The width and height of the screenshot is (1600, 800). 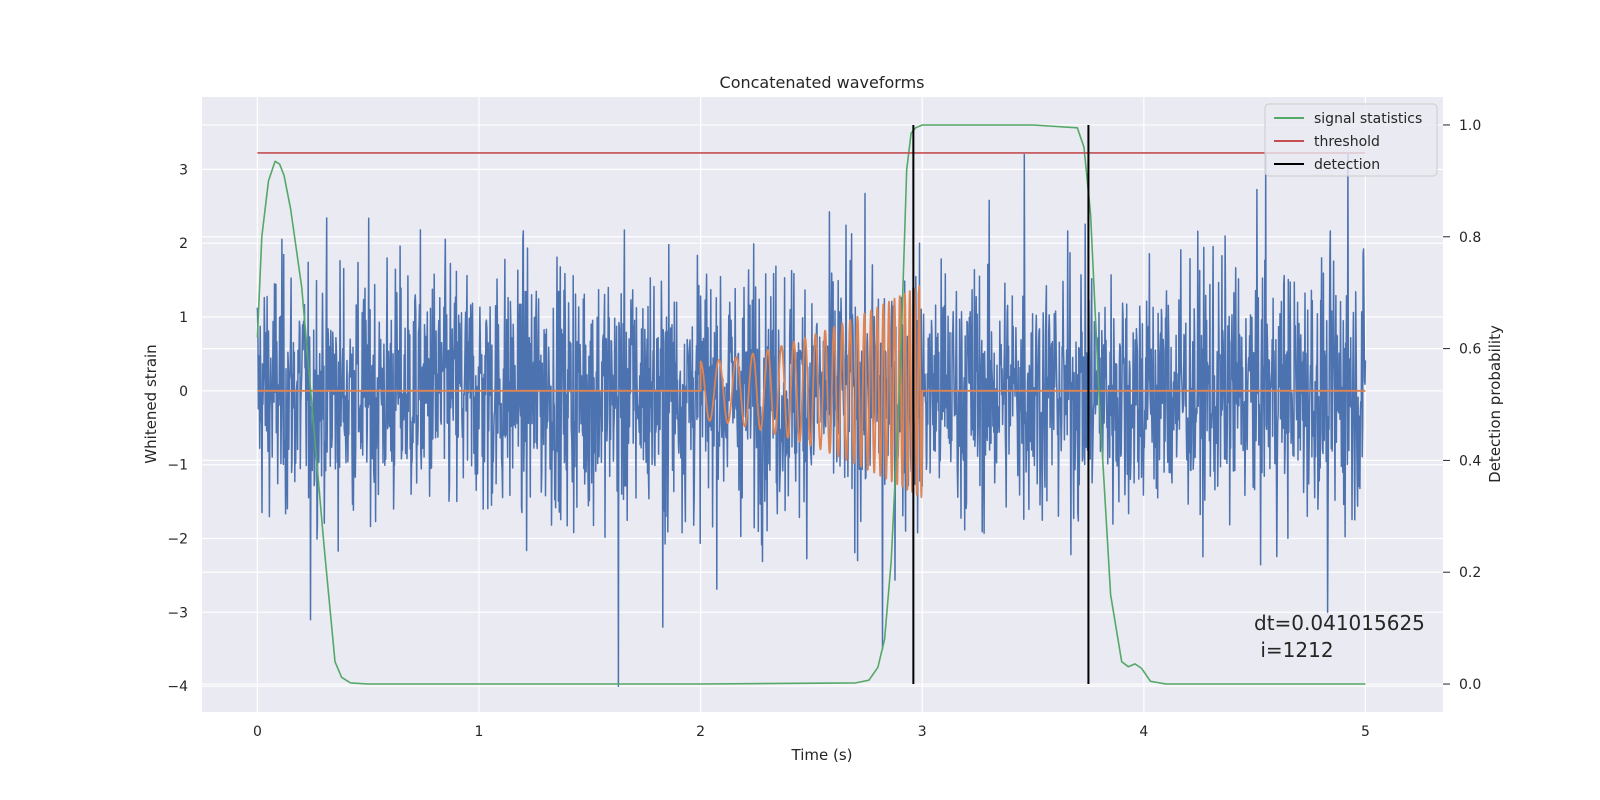 What do you see at coordinates (700, 732) in the screenshot?
I see `x-tick-label: 2` at bounding box center [700, 732].